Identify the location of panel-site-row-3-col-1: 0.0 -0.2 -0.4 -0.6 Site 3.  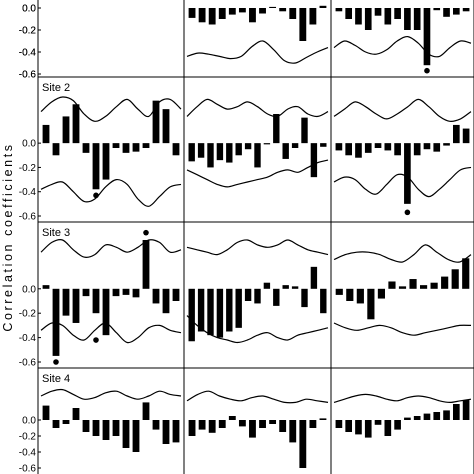
(100, 298).